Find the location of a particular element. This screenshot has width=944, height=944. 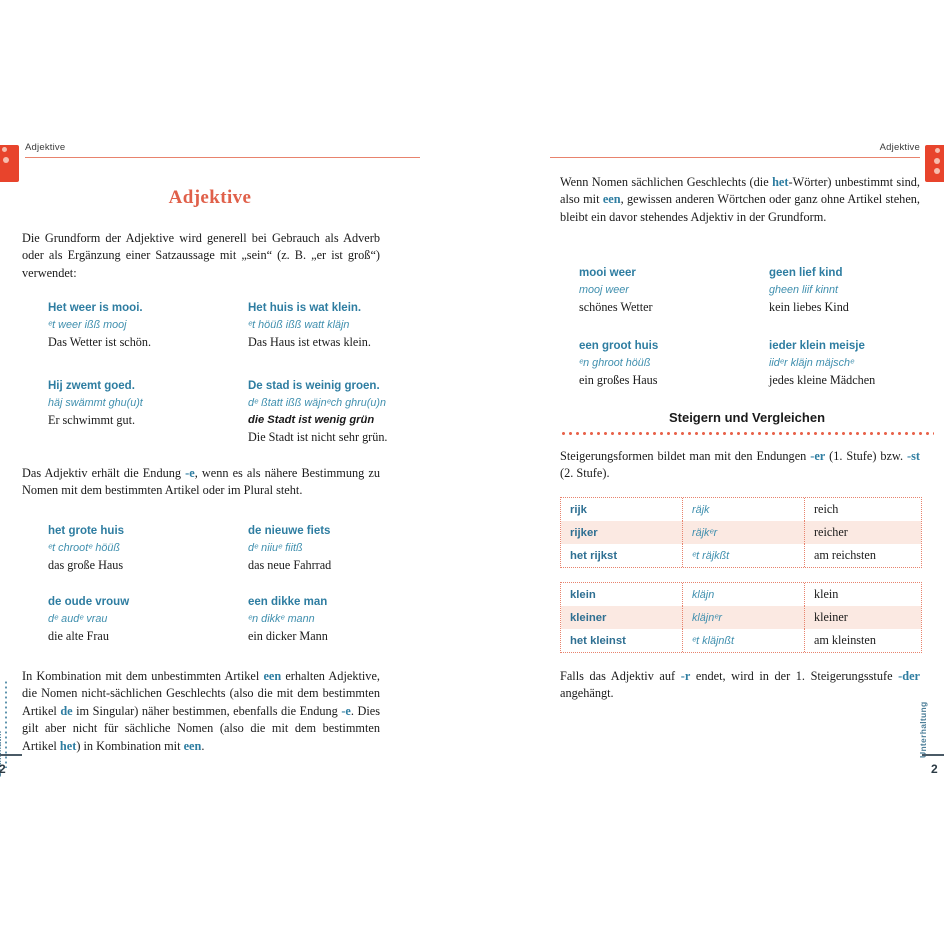

table-cell-german: am kleinsten is located at coordinates (845, 640).